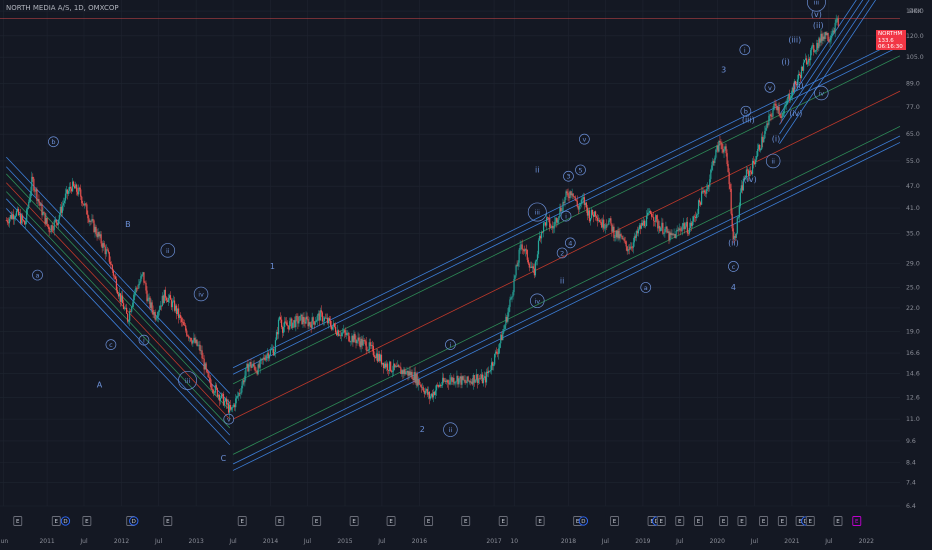 This screenshot has height=550, width=932. Describe the element at coordinates (838, 522) in the screenshot. I see `event-badge-letter: E` at that location.